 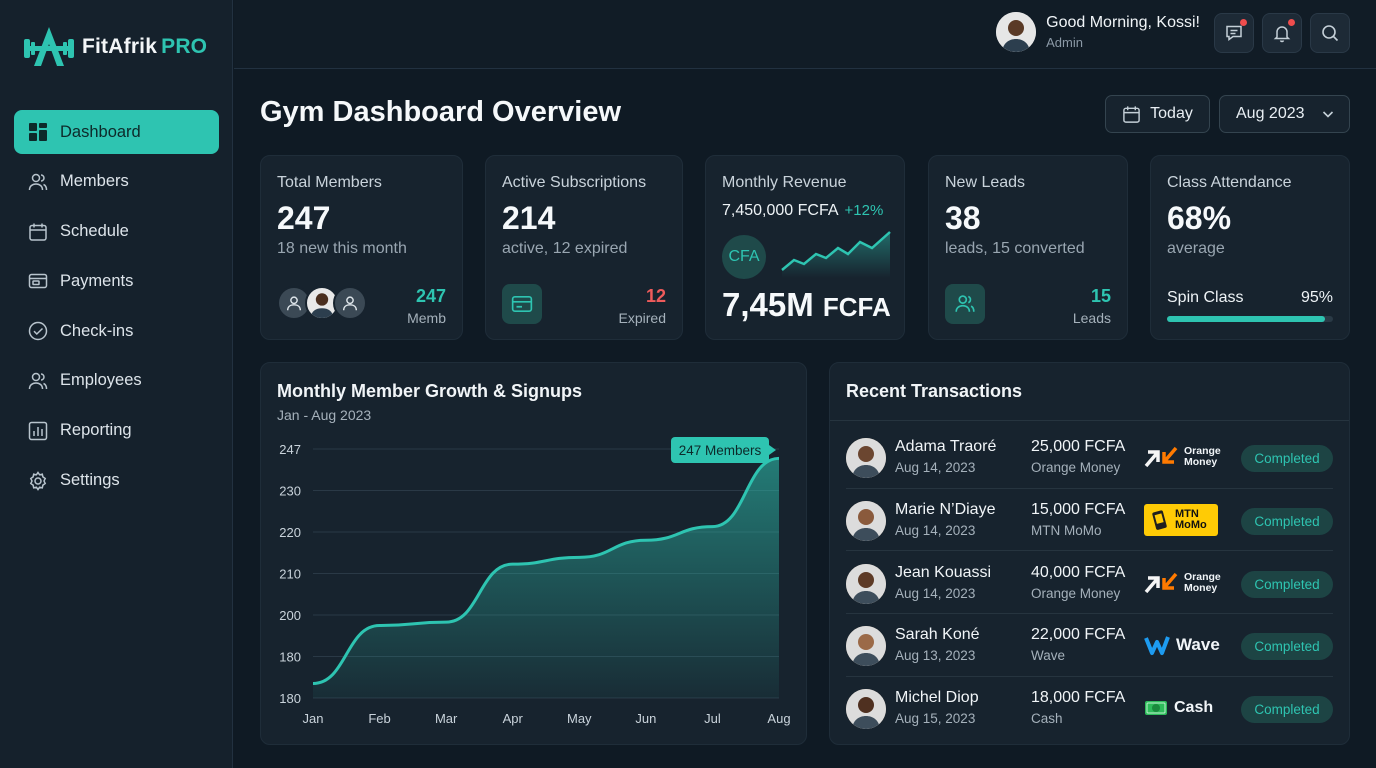 I want to click on card-icon-box, so click(x=522, y=304).